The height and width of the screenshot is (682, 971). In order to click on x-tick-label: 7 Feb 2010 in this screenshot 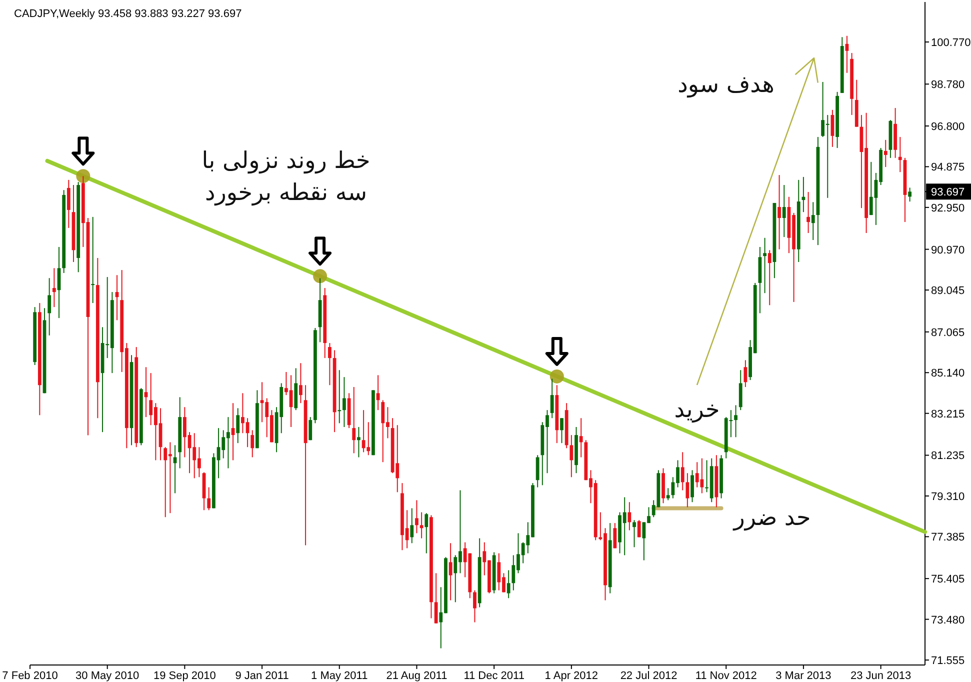, I will do `click(30, 676)`.